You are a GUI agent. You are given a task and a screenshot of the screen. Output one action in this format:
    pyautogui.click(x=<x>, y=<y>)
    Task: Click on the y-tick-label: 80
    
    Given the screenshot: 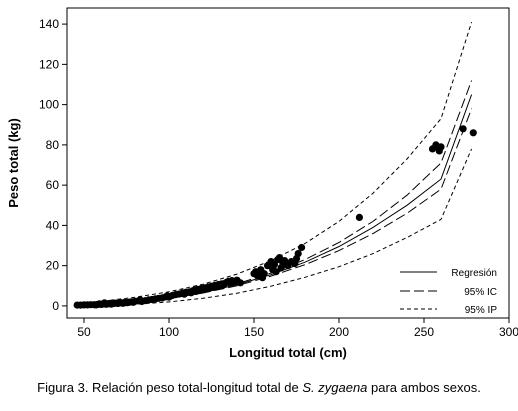 What is the action you would take?
    pyautogui.click(x=53, y=145)
    